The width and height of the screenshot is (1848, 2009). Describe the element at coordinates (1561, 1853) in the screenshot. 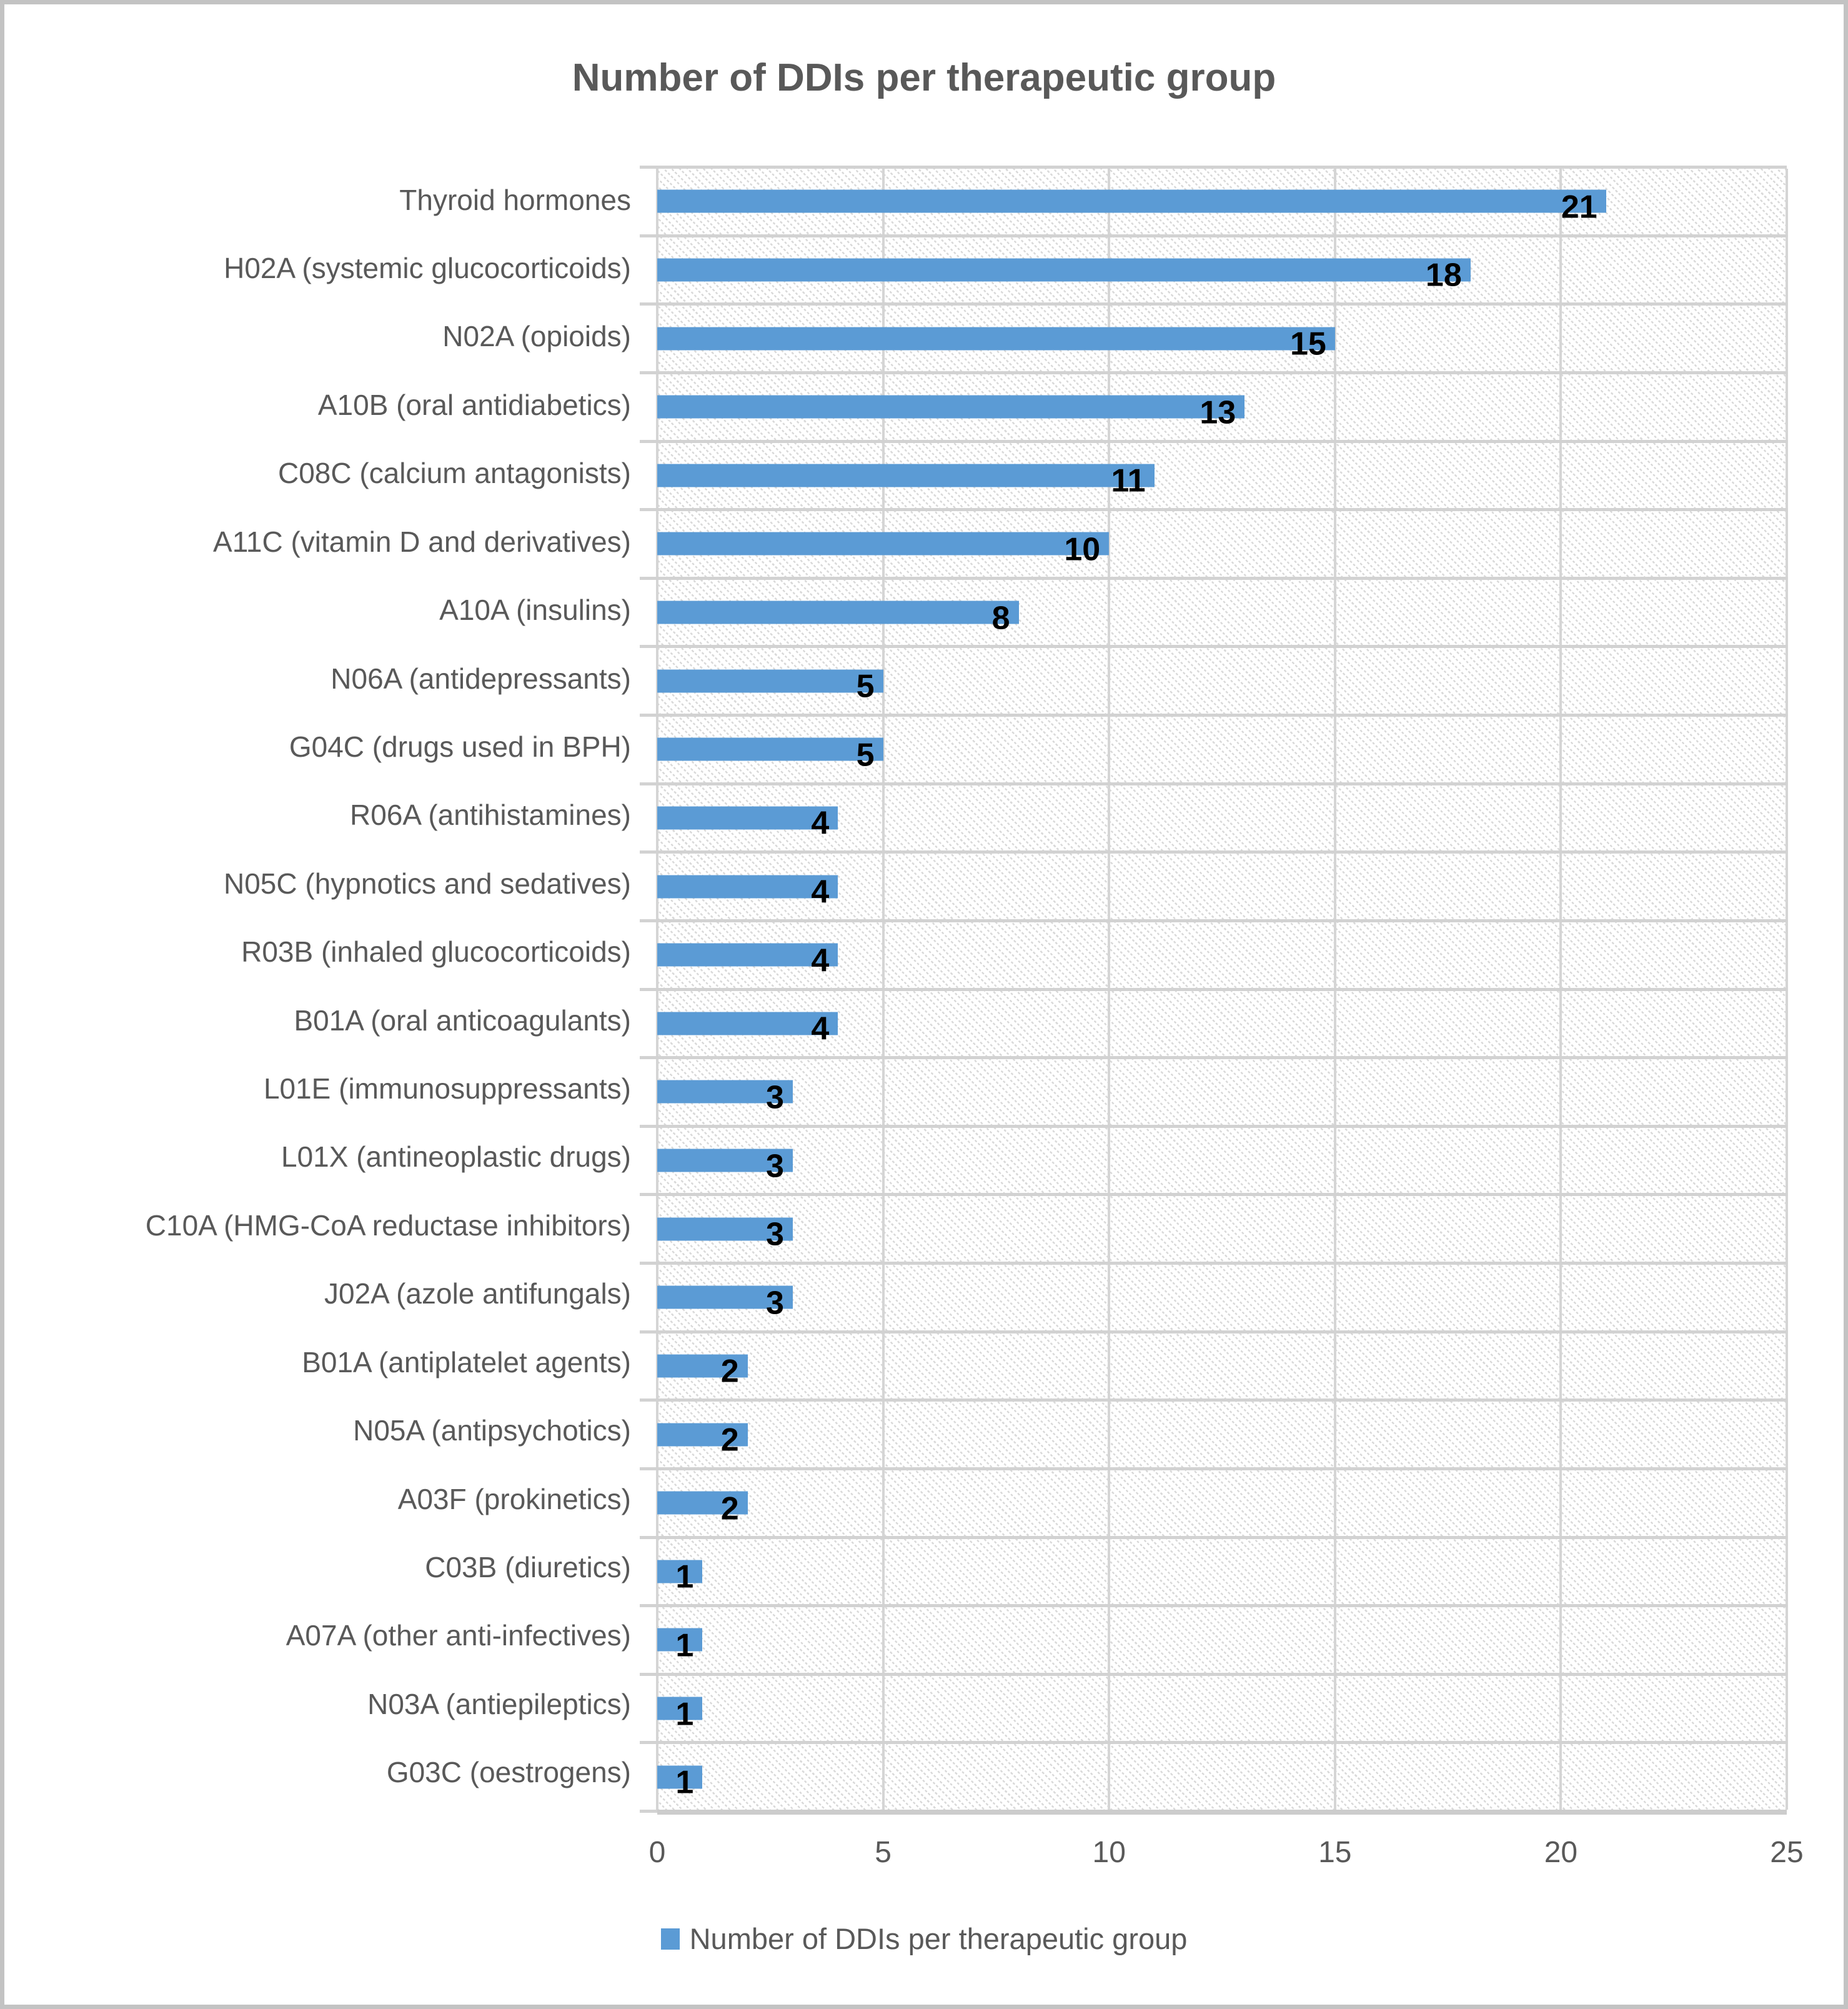

I see `x-axis-tick-label: 20` at that location.